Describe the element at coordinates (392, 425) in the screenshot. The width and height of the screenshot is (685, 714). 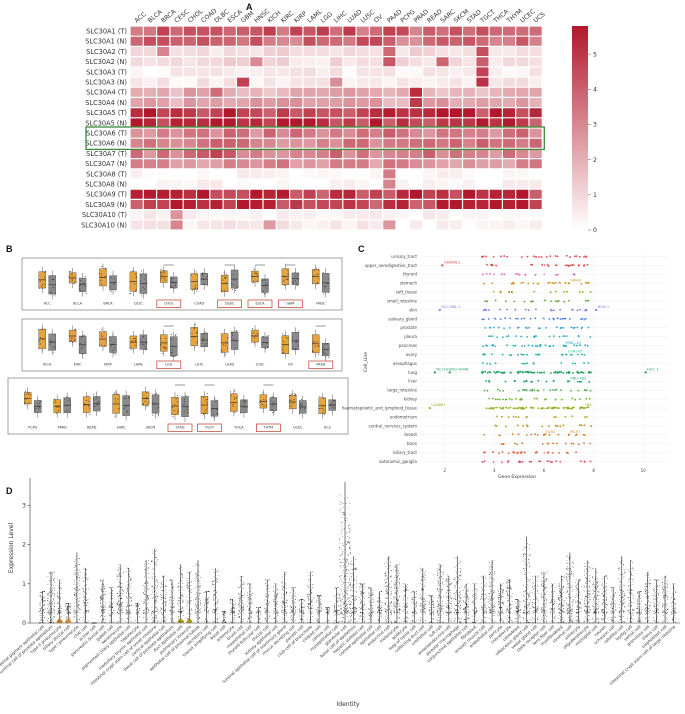
I see `c-category-label: central_nervous_system` at that location.